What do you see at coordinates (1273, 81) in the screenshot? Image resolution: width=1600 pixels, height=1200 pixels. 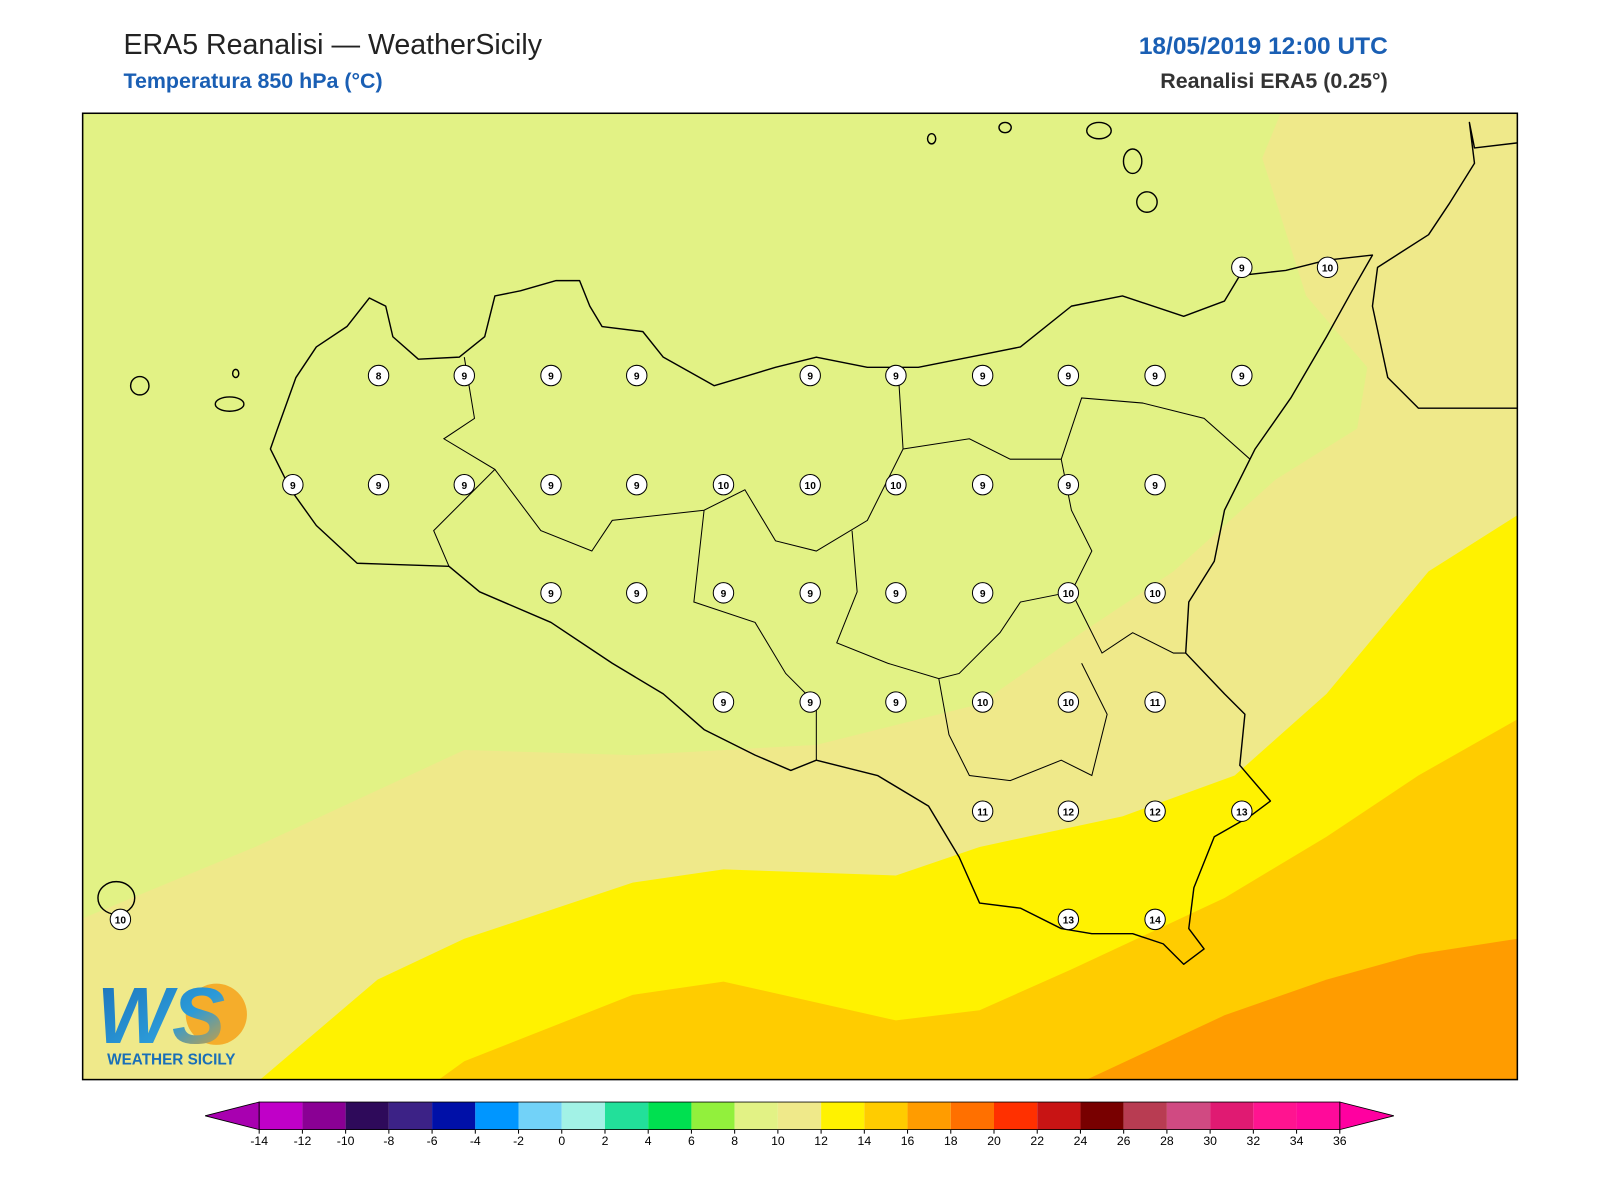 I see `source: Reanalisi ERA5 (0.25°)` at bounding box center [1273, 81].